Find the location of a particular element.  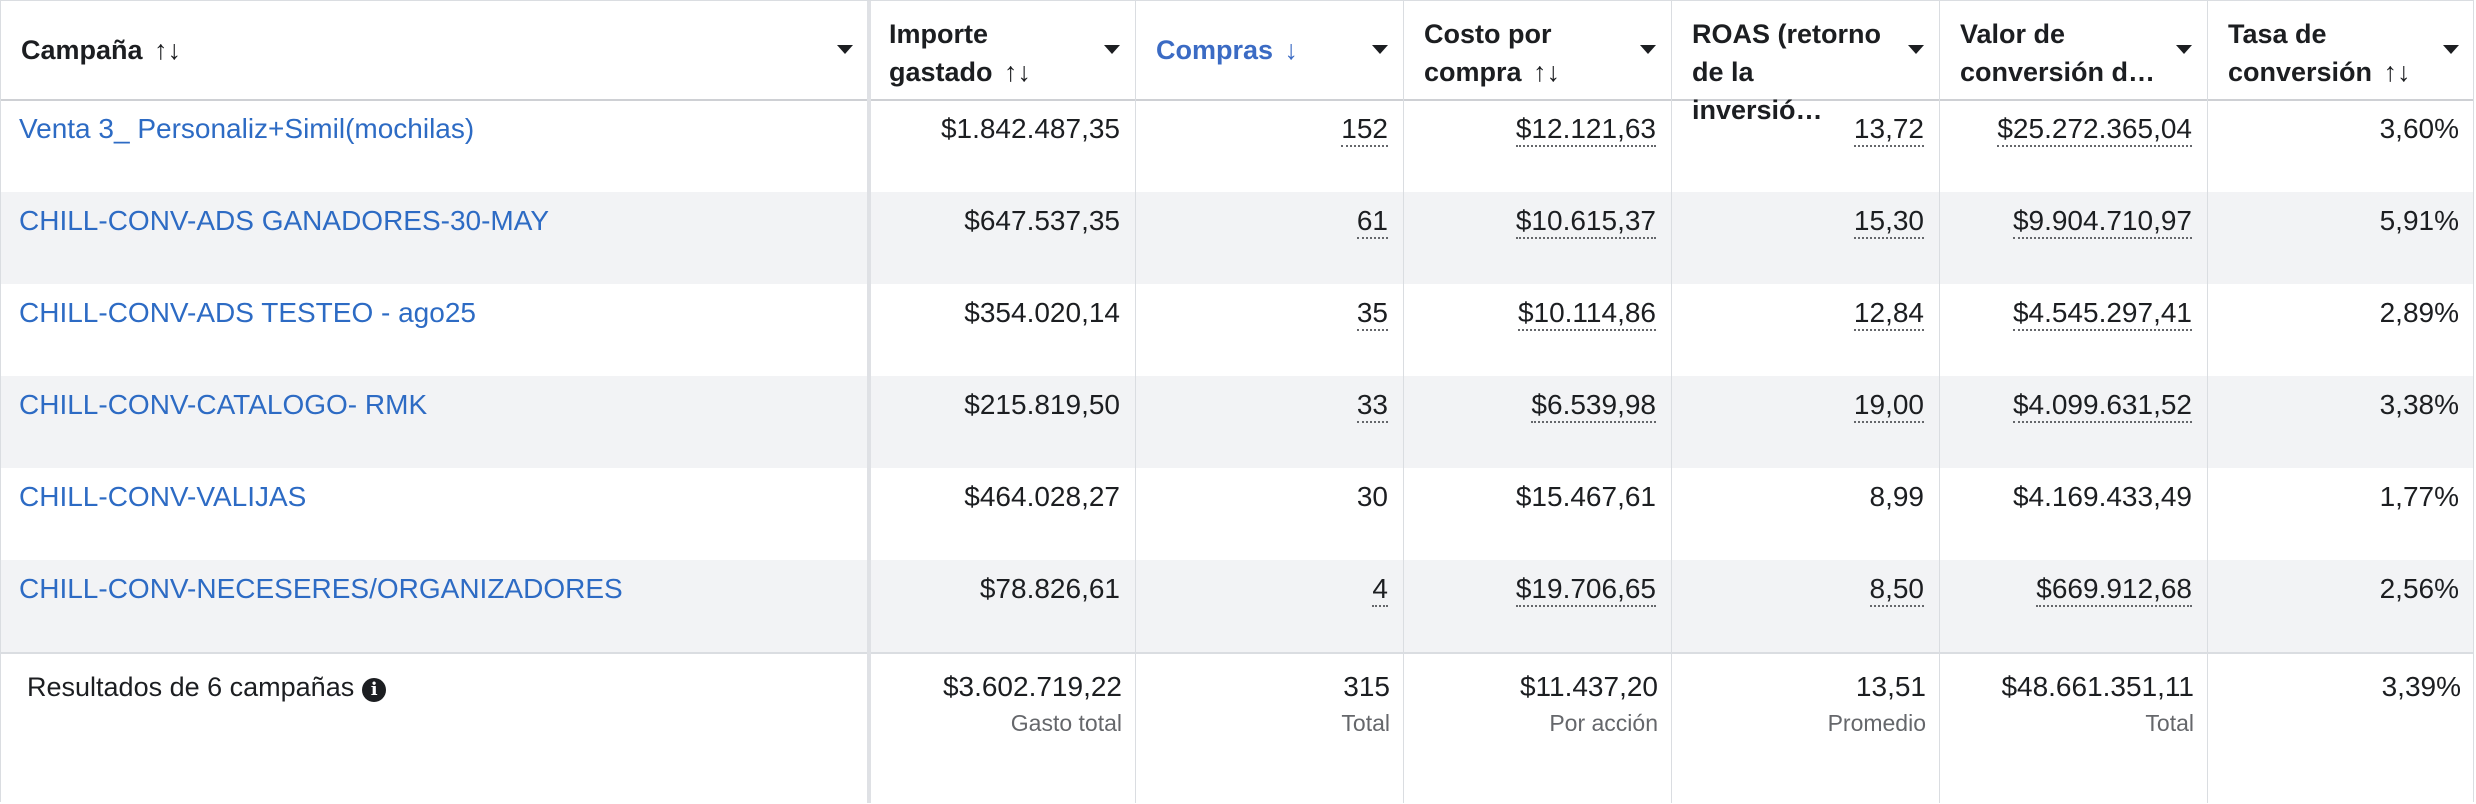

cost-per-purchase-value: $12.121,63 is located at coordinates (1585, 130).